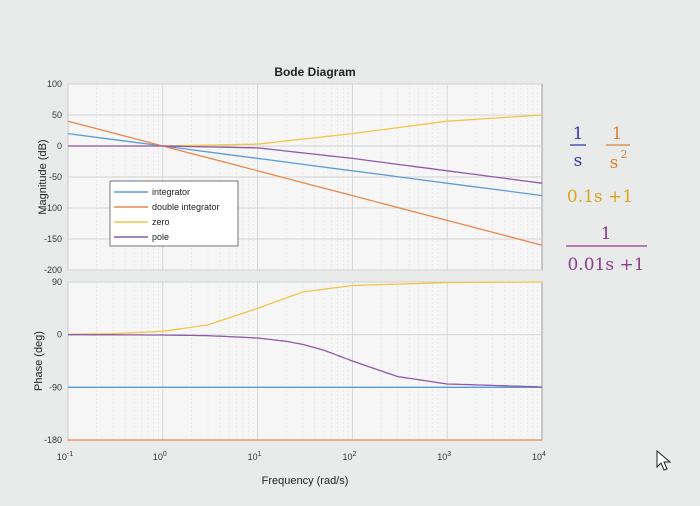 This screenshot has height=506, width=700. I want to click on magnitude-series-pole, so click(305, 164).